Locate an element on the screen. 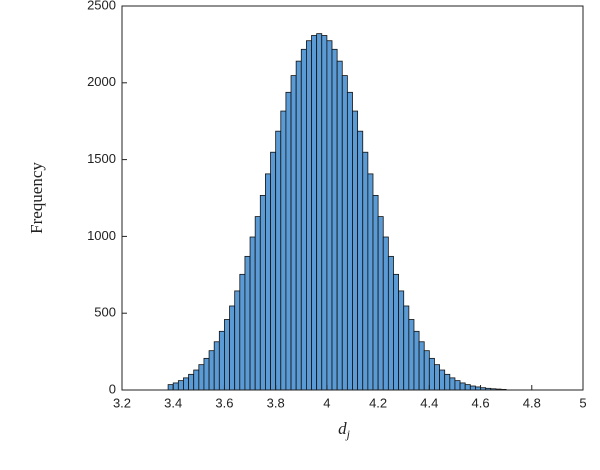 Image resolution: width=600 pixels, height=470 pixels. x-tick-label: 4.2 is located at coordinates (378, 402).